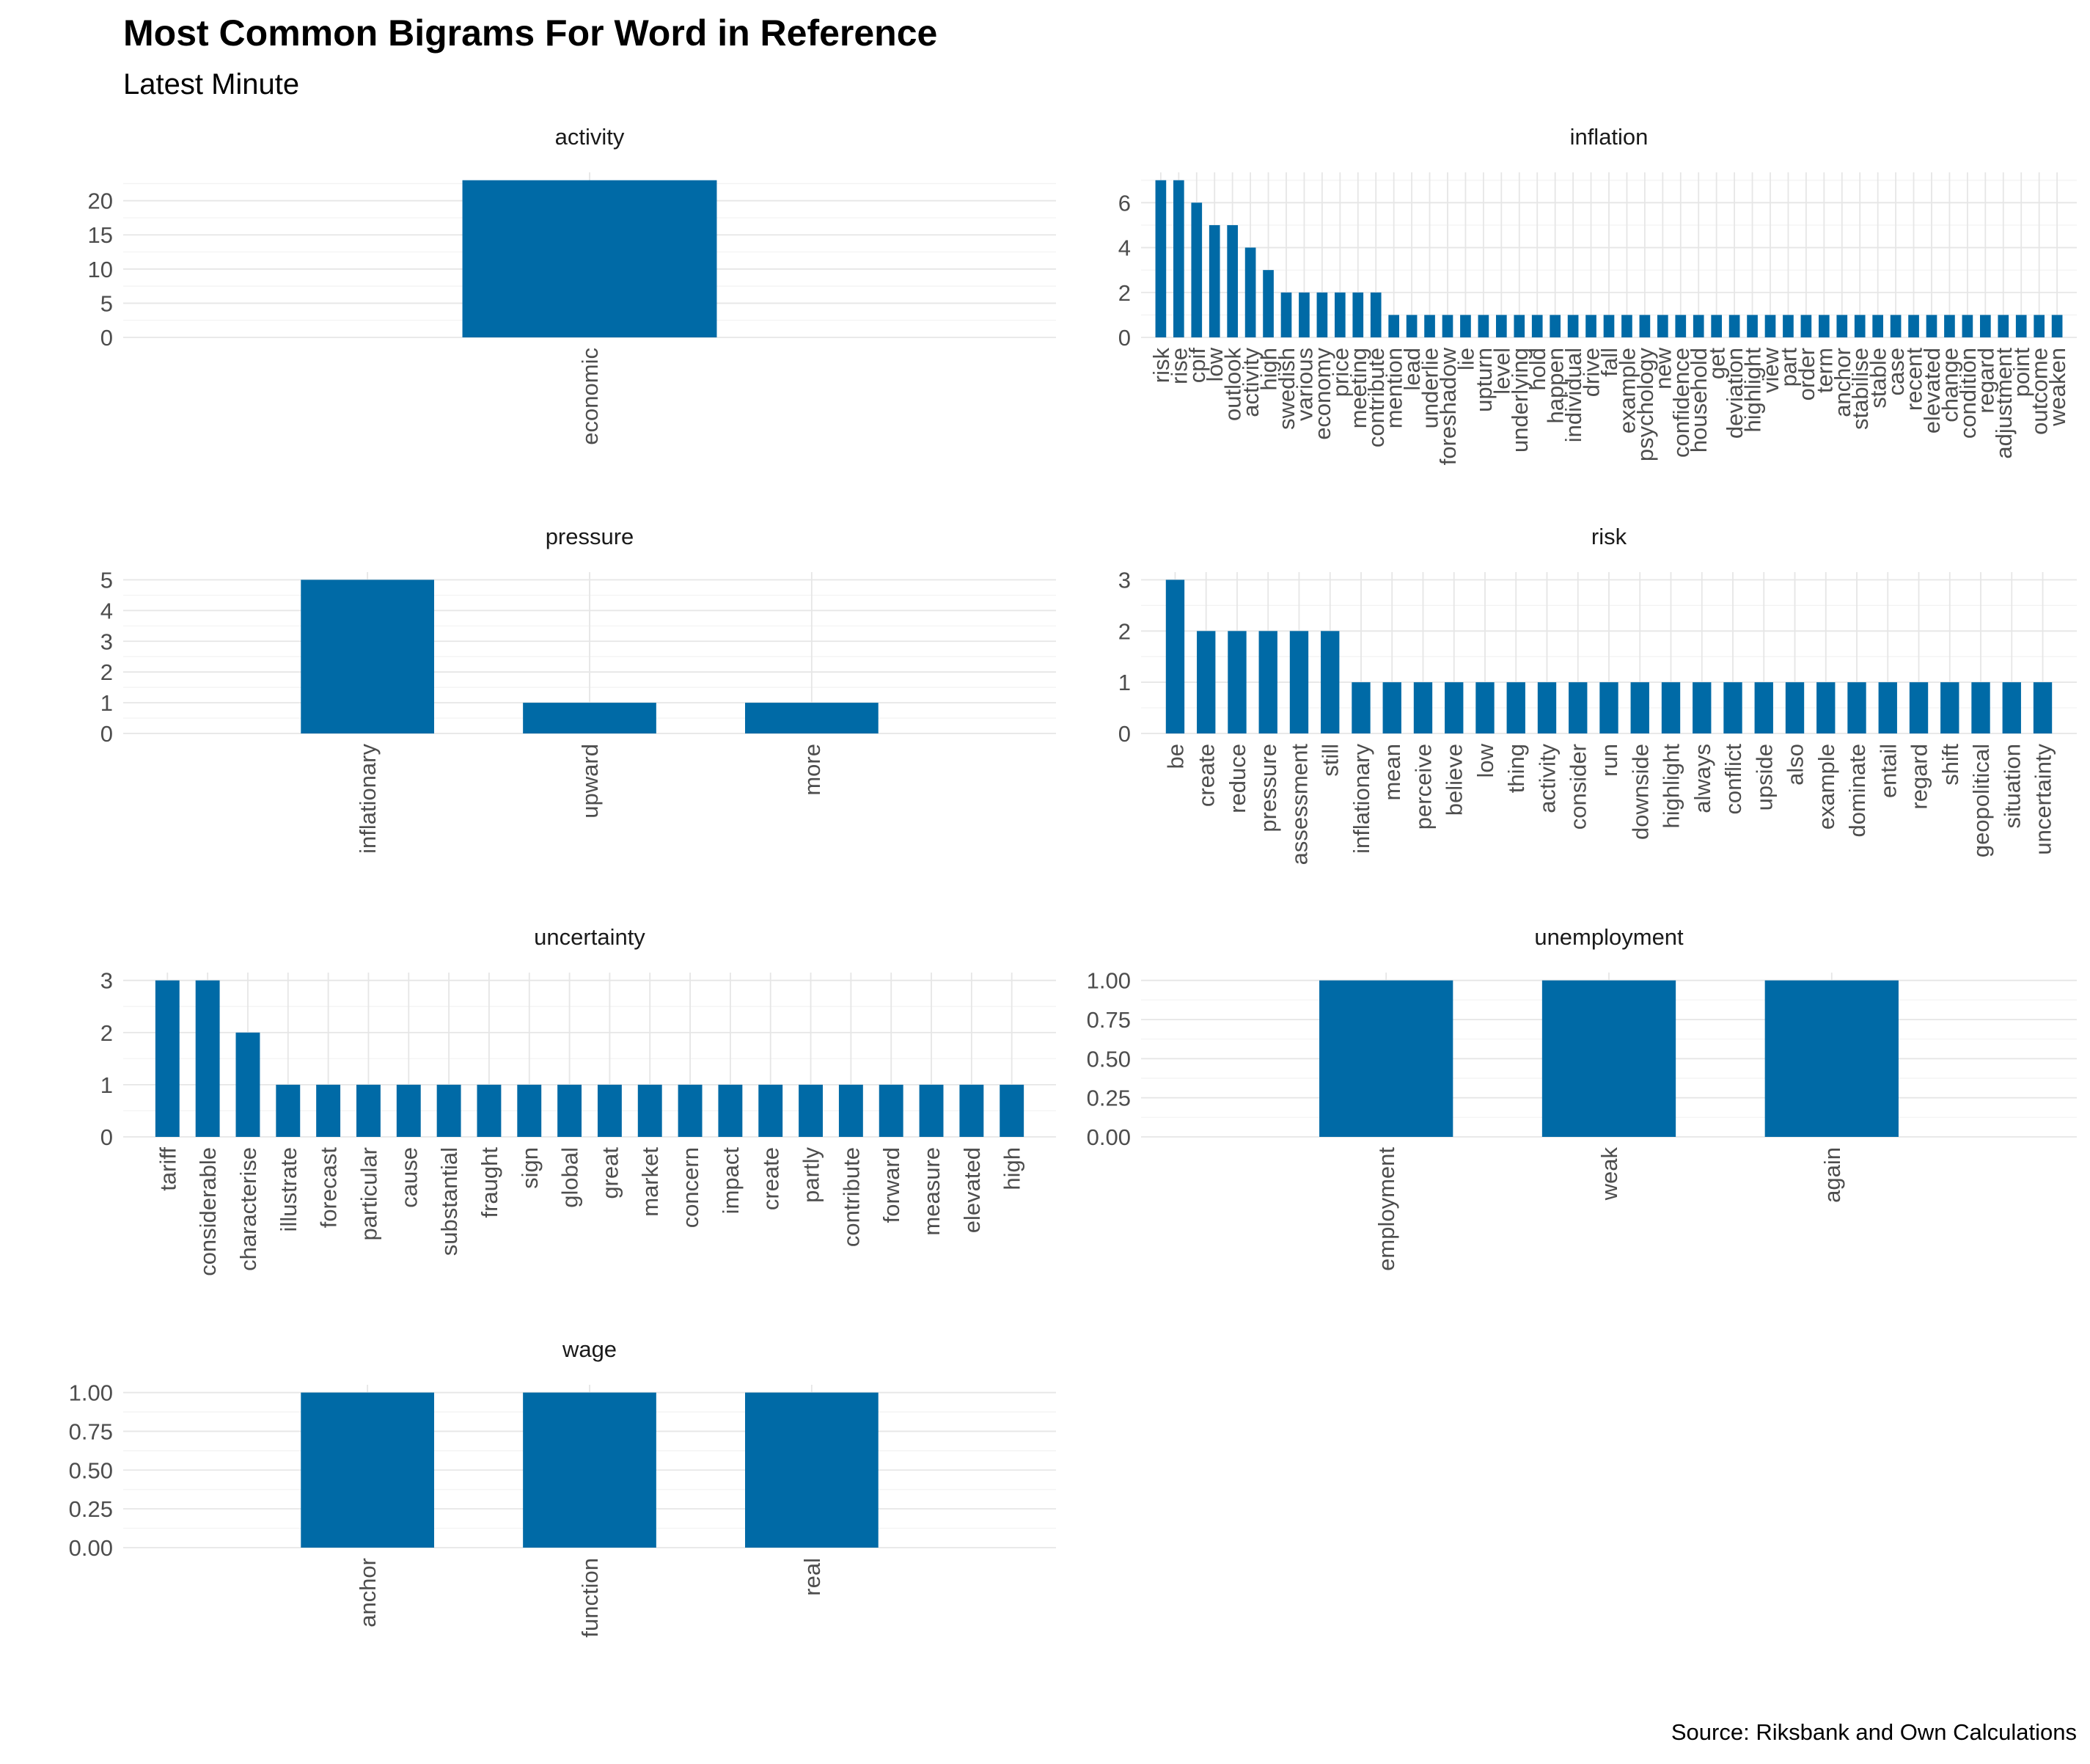  Describe the element at coordinates (106, 1033) in the screenshot. I see `facet-uncertainty-y-tick-label: 2` at that location.